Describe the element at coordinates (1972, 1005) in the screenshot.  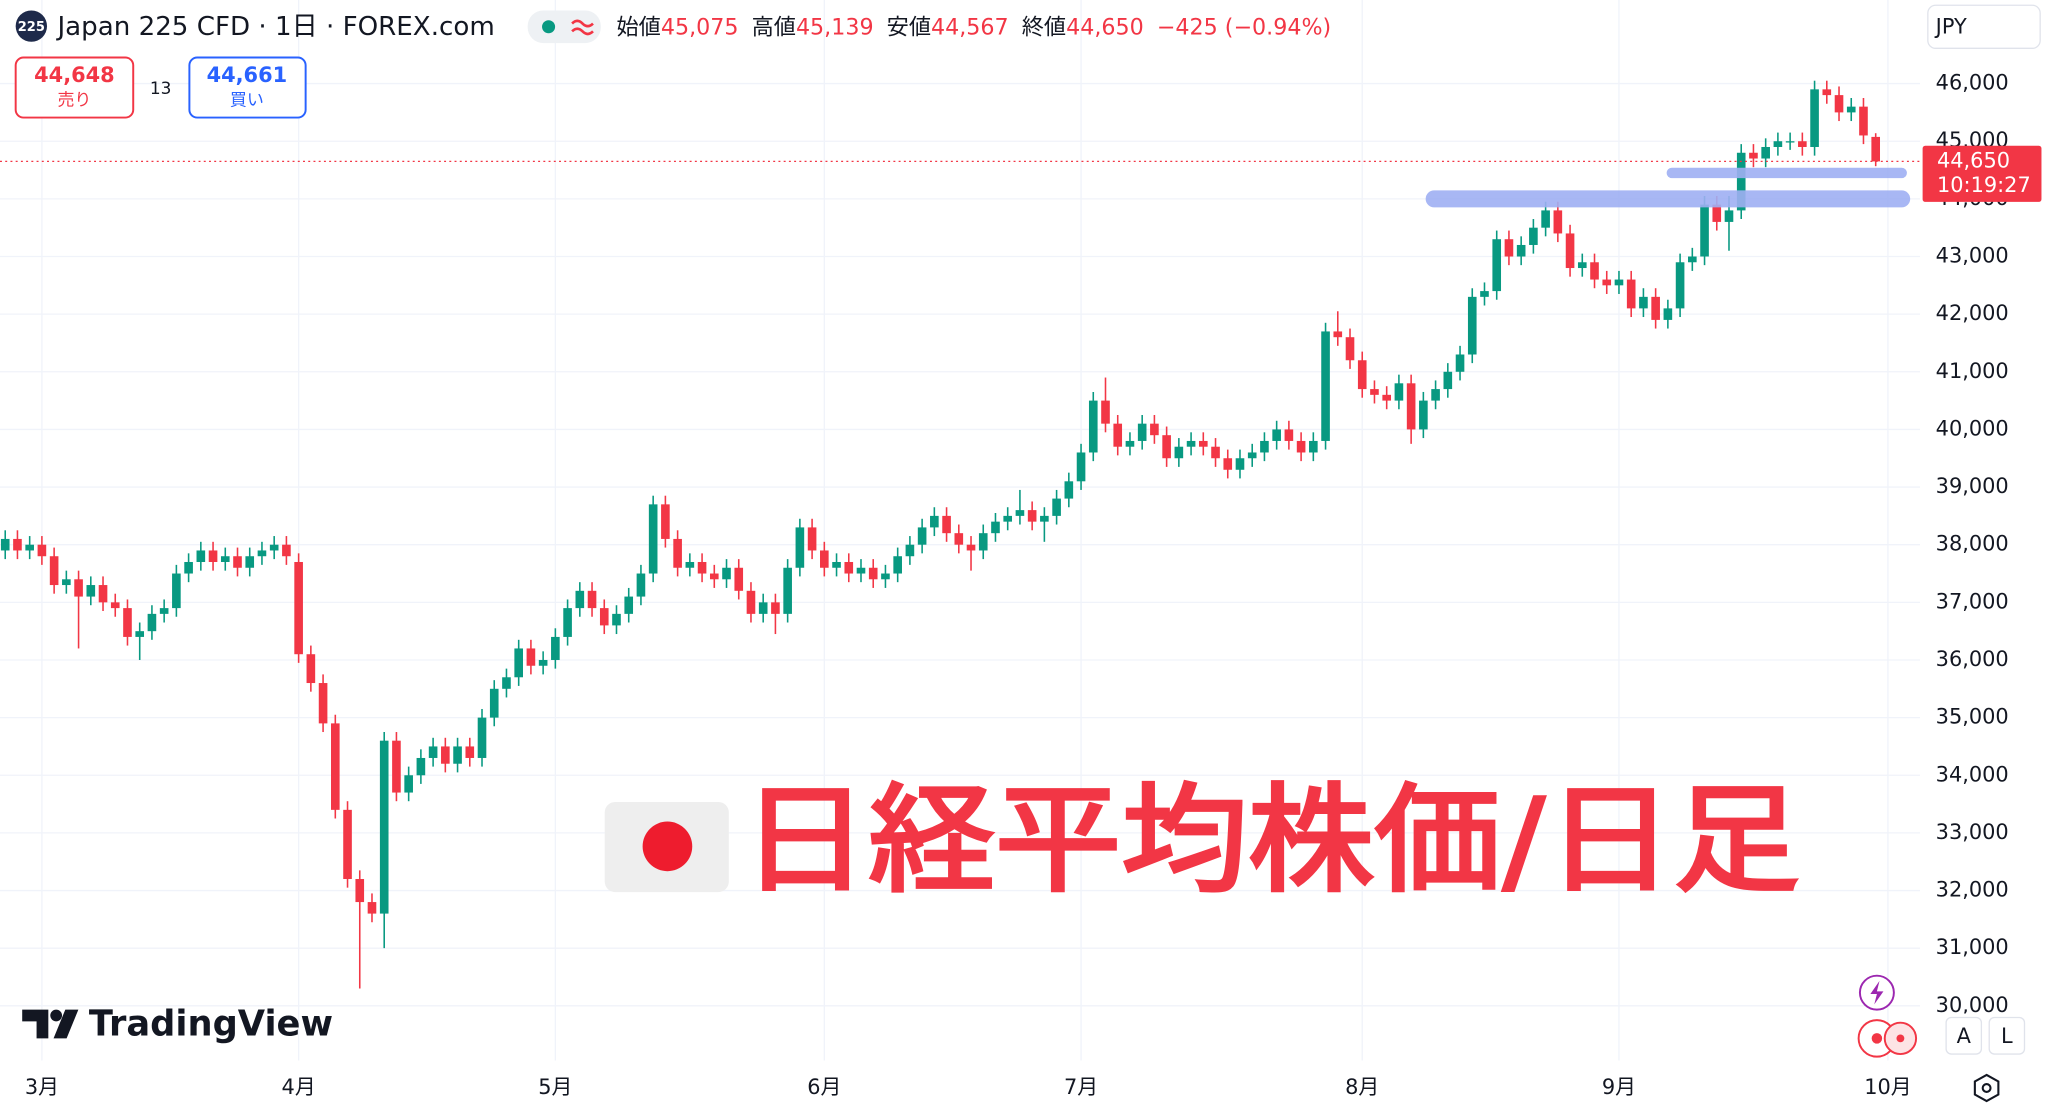
I see `y-tick-label: 30,000` at that location.